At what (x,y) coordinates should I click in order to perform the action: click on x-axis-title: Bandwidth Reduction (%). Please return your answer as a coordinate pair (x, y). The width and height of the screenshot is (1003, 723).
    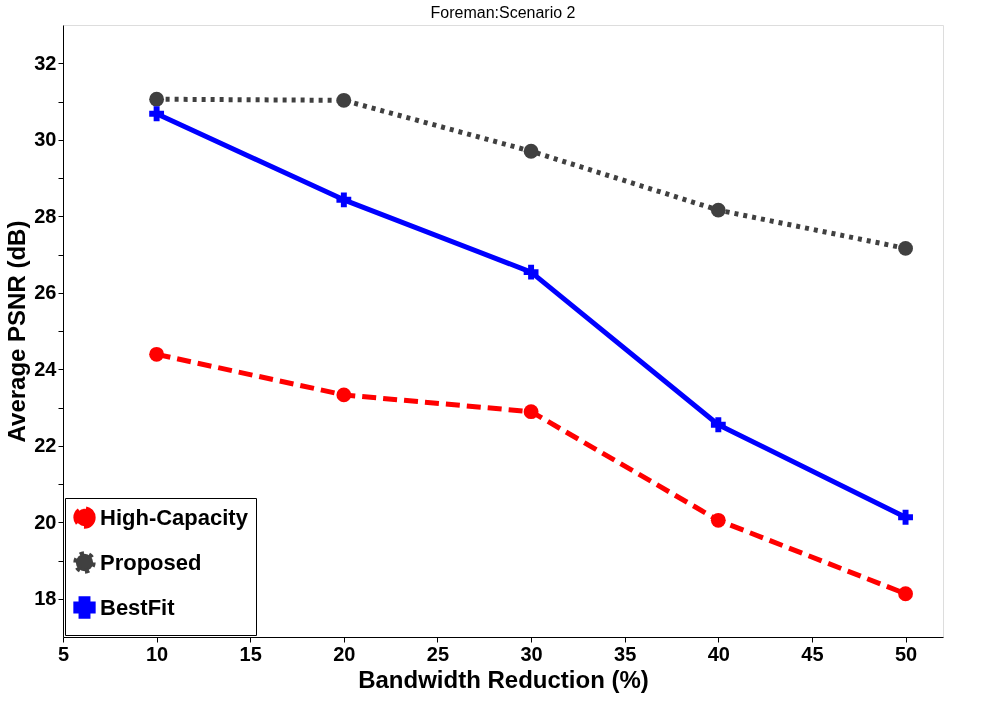
    Looking at the image, I should click on (503, 679).